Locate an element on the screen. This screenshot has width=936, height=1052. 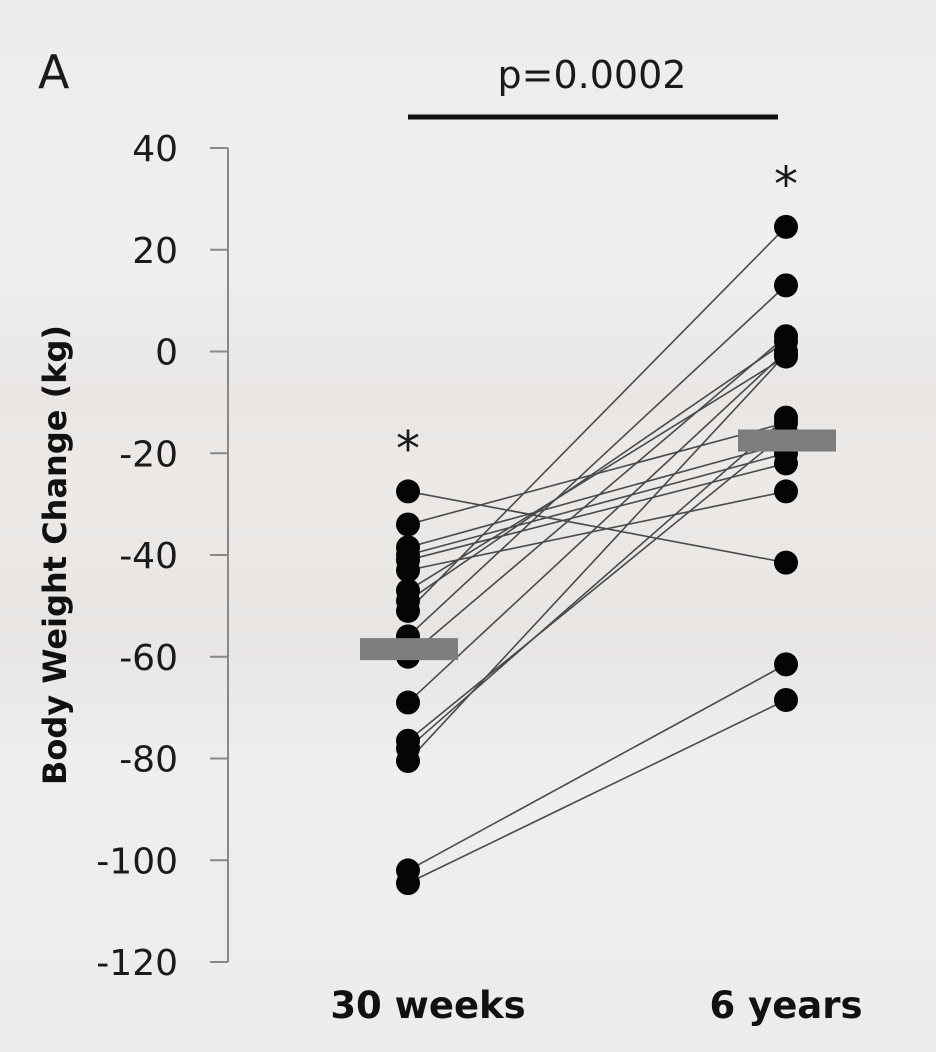
y-tick-label: -80 is located at coordinates (148, 760).